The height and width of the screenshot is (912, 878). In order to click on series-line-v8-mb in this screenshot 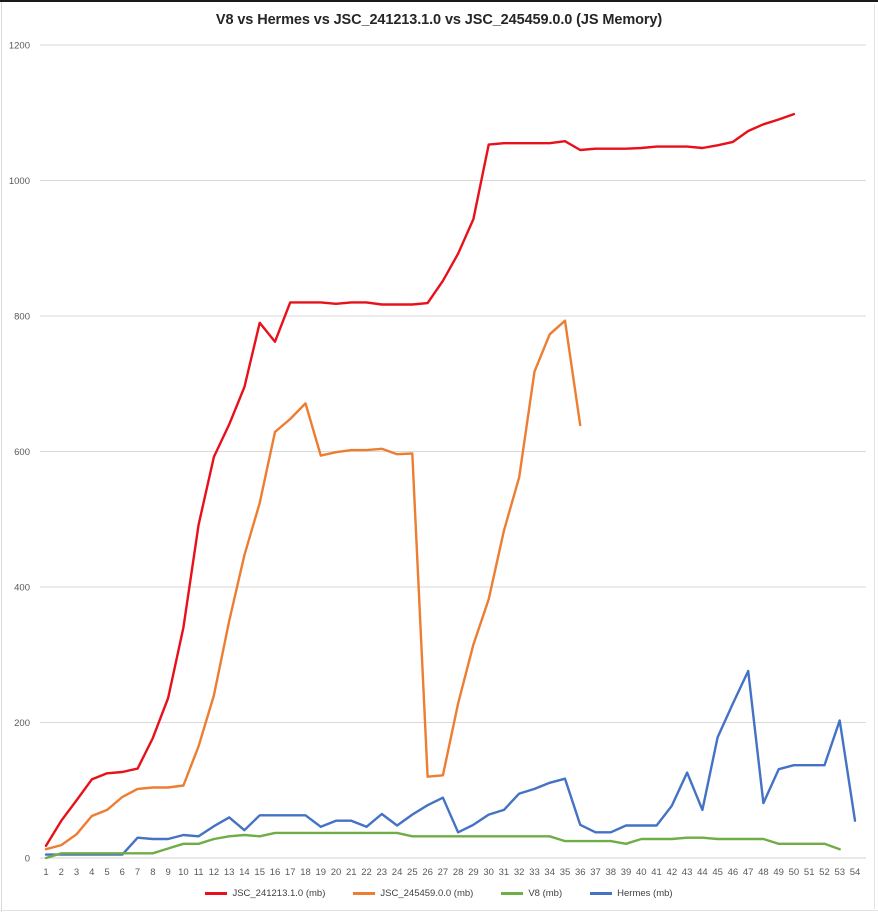, I will do `click(442, 845)`.